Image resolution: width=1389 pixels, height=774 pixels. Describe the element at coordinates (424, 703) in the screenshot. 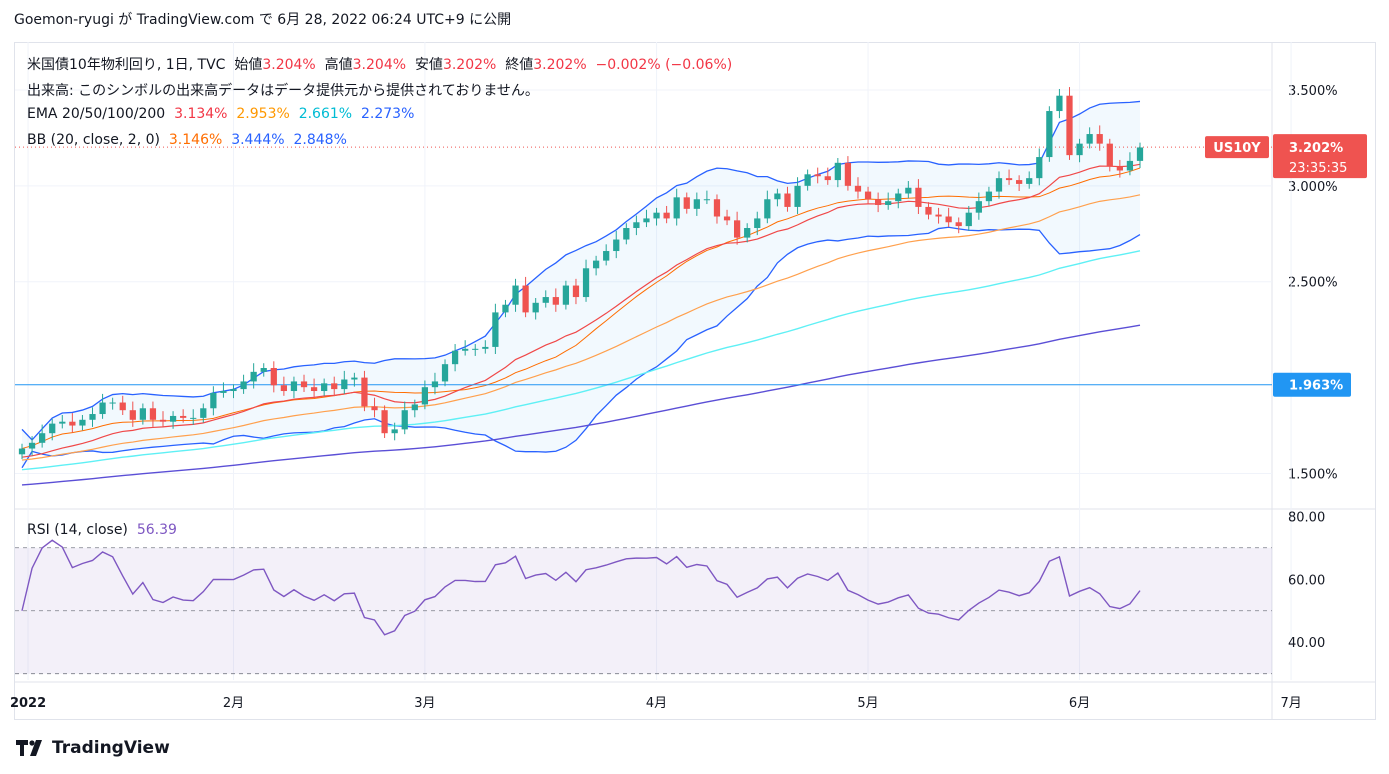

I see `time-axis-label: 3月` at that location.